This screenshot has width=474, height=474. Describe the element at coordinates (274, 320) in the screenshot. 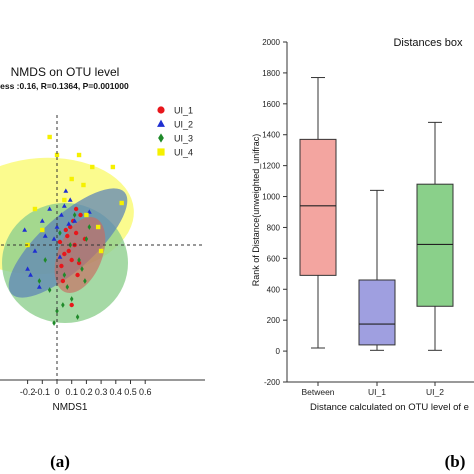

I see `box-y-tick-label: 200` at that location.